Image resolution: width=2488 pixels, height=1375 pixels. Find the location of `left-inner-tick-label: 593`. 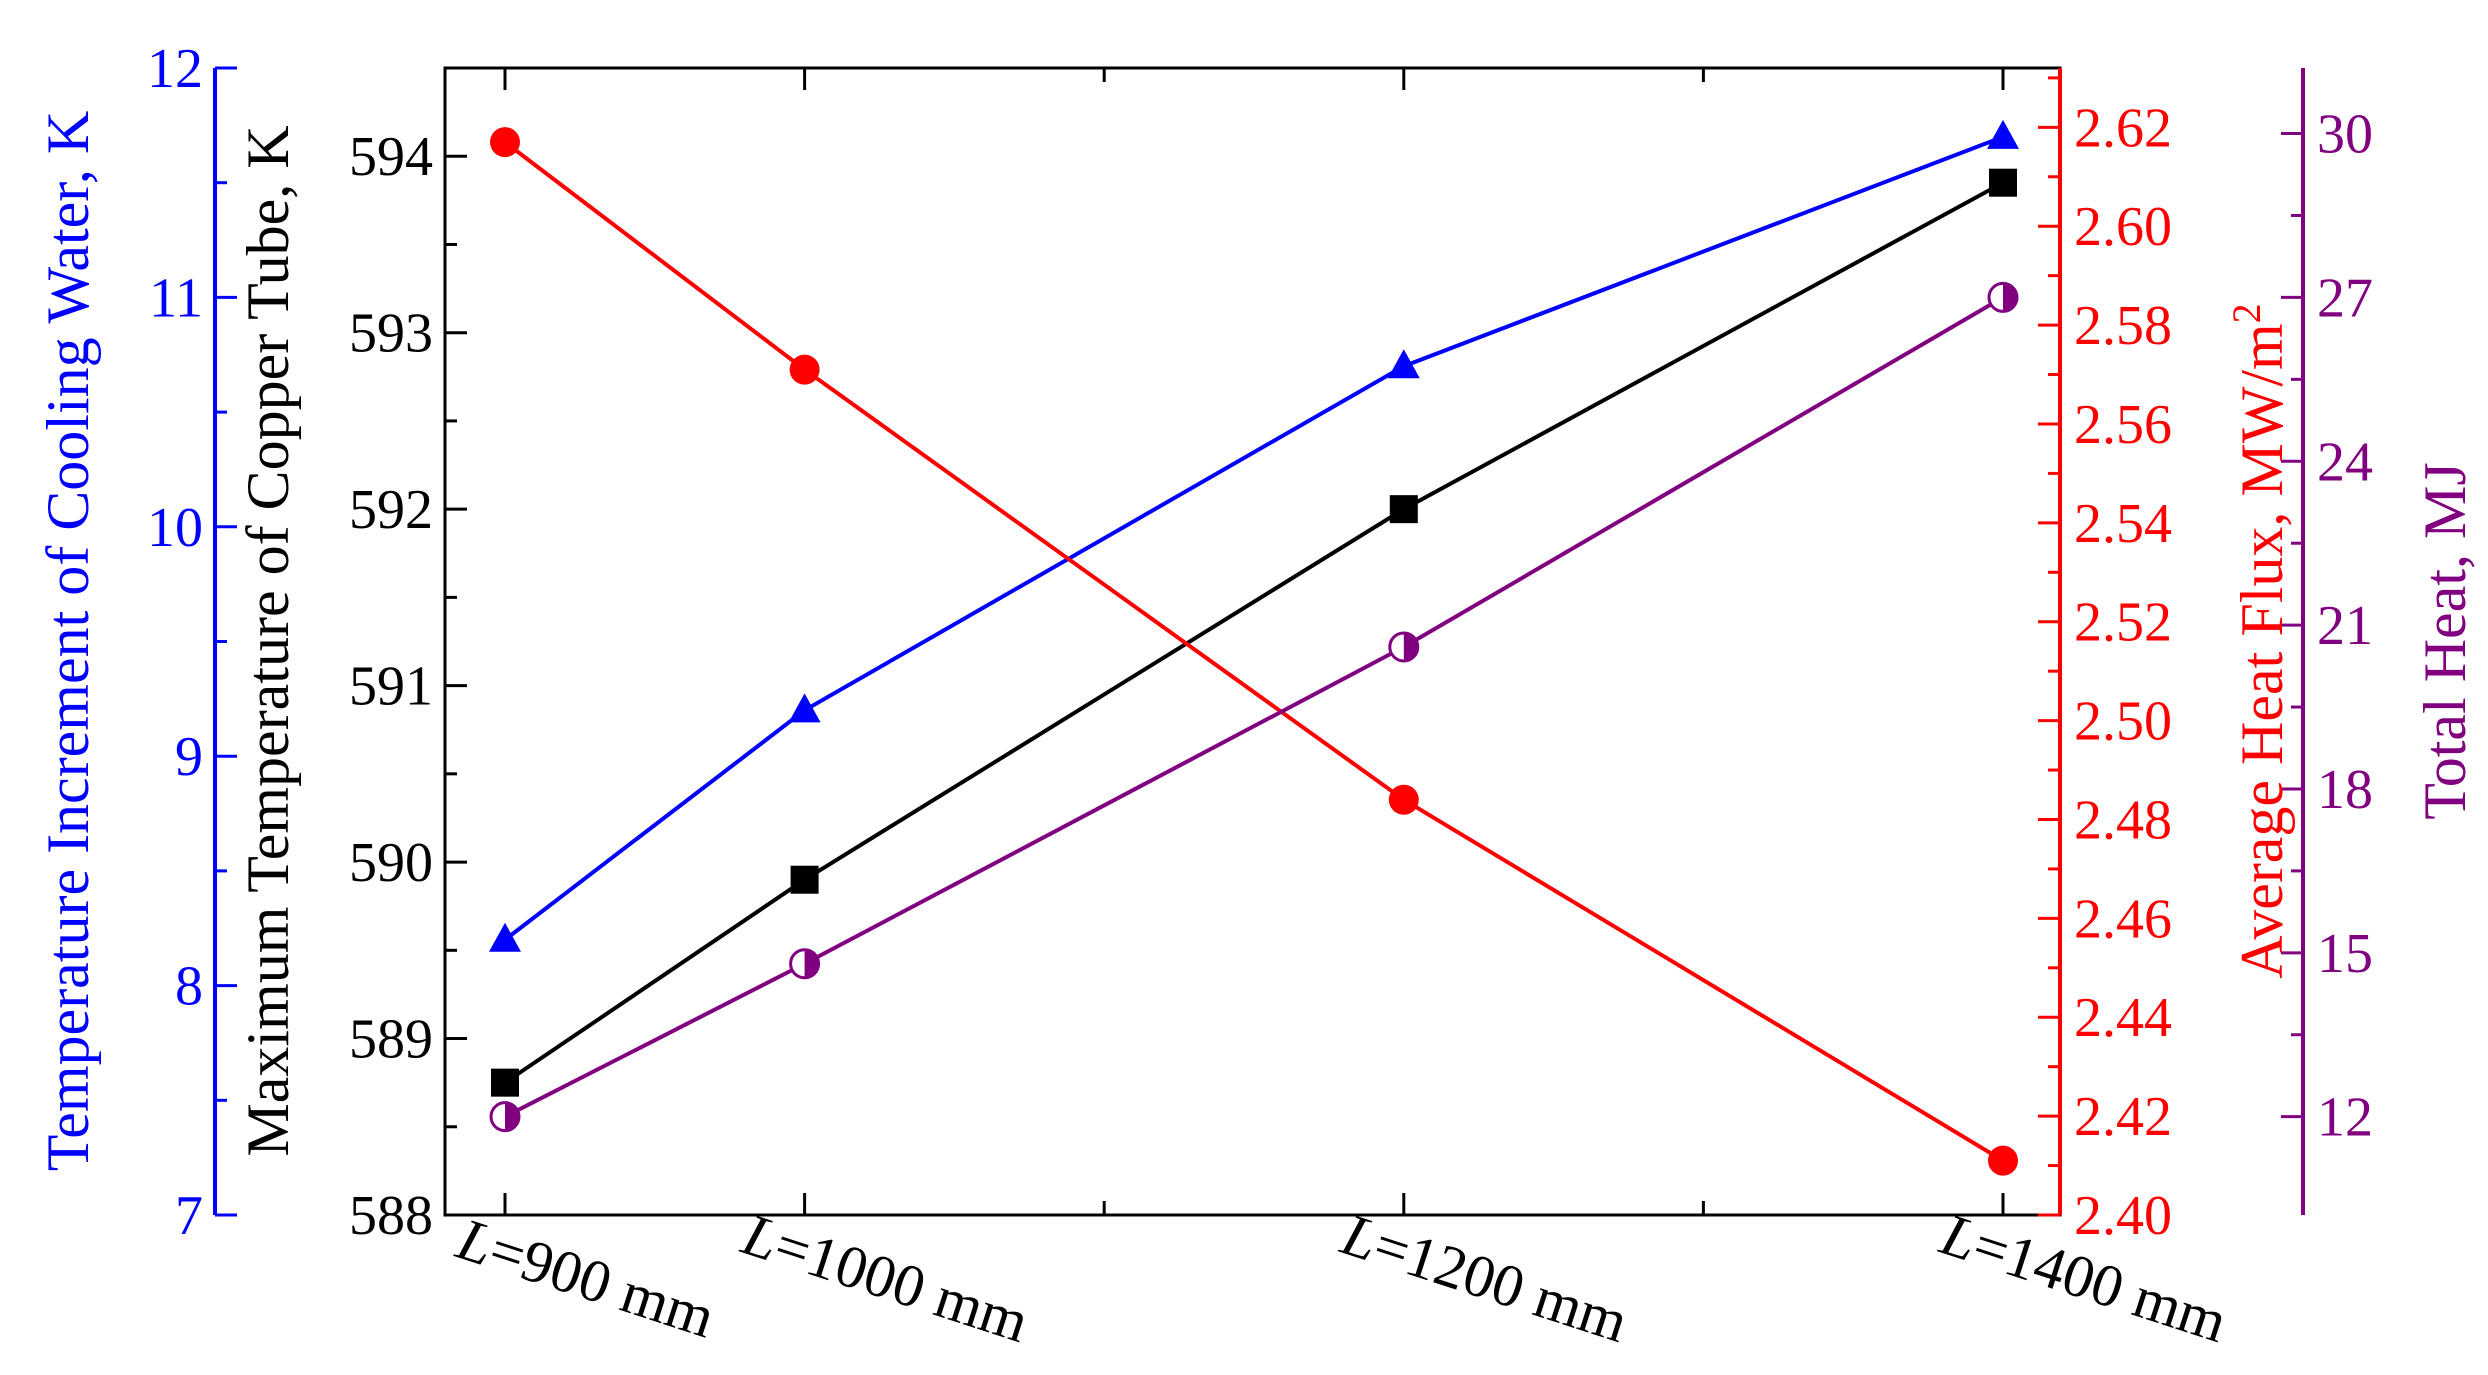

left-inner-tick-label: 593 is located at coordinates (391, 334).